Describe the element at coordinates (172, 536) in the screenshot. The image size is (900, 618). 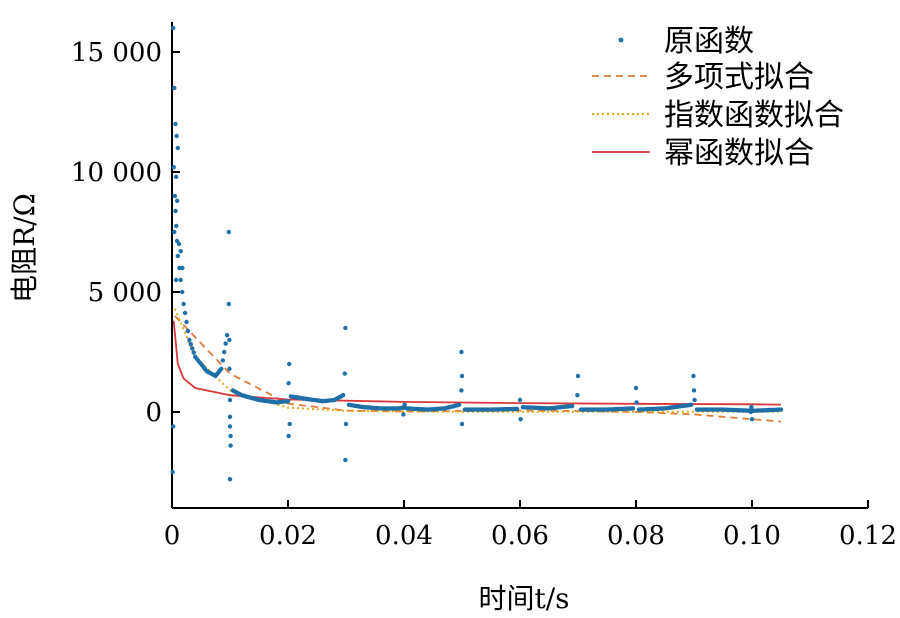
I see `x-tick-label: 0` at that location.